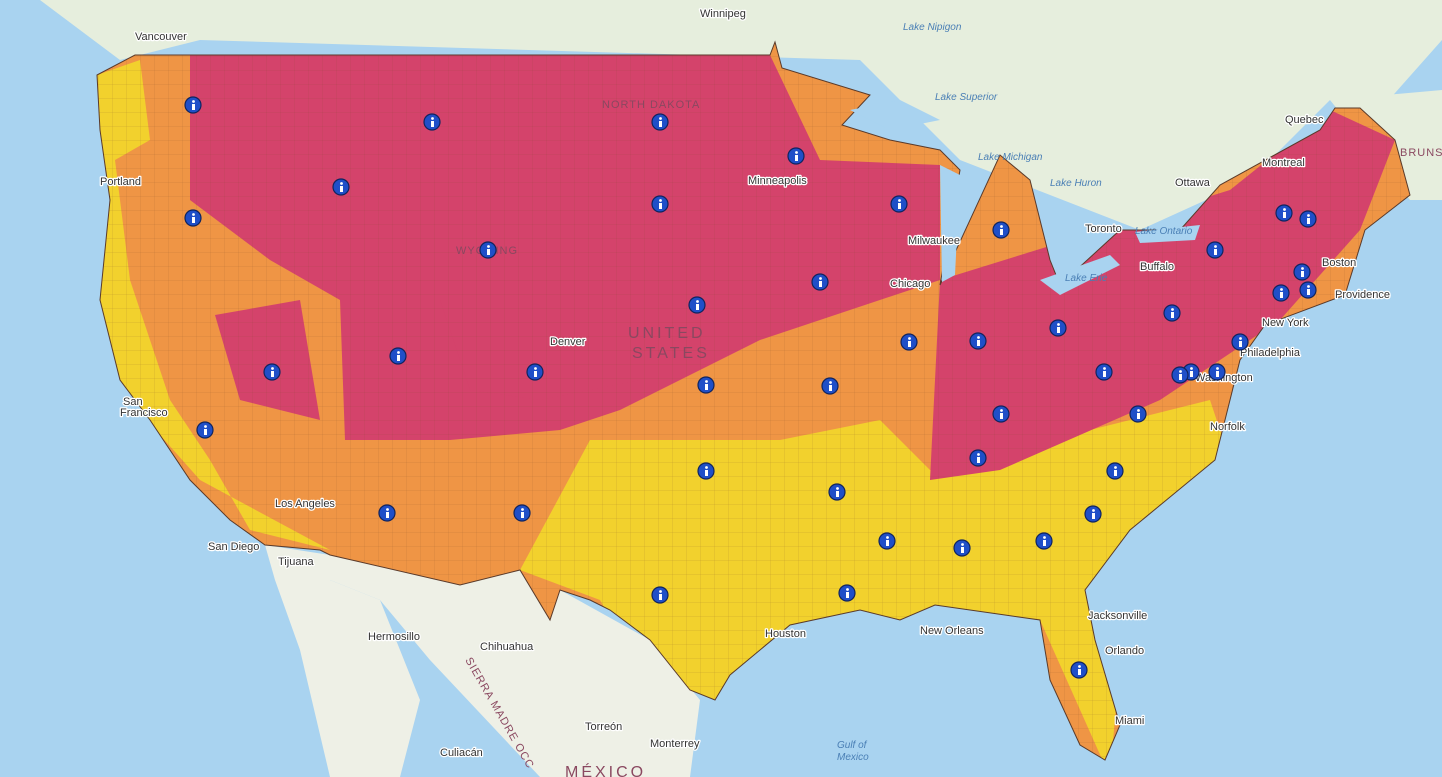 The width and height of the screenshot is (1442, 777). What do you see at coordinates (394, 637) in the screenshot?
I see `place-label: Hermosillo` at bounding box center [394, 637].